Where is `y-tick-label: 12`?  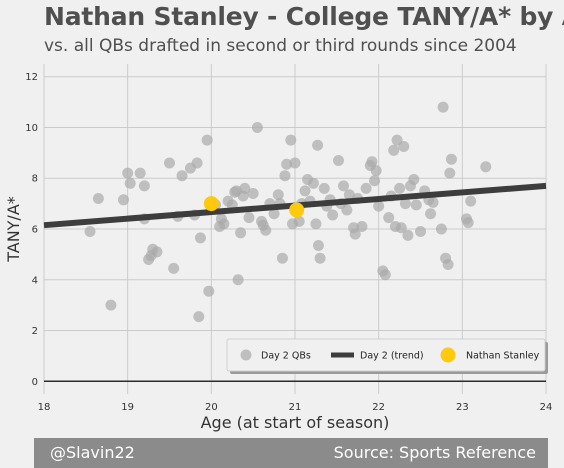
y-tick-label: 12 is located at coordinates (31, 77).